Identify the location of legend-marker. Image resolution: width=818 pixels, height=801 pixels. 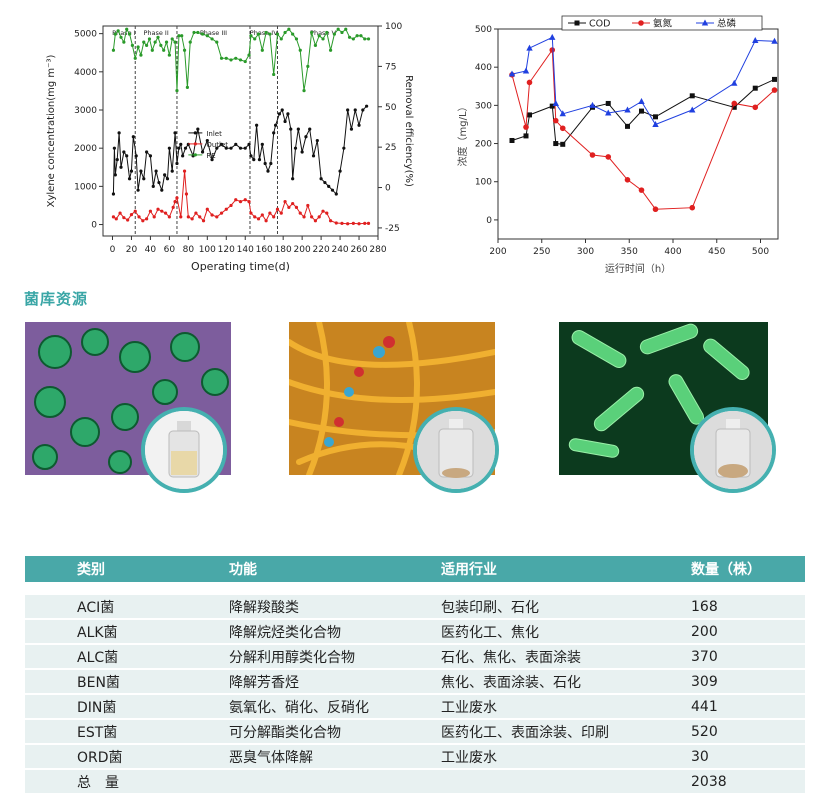
(641, 23).